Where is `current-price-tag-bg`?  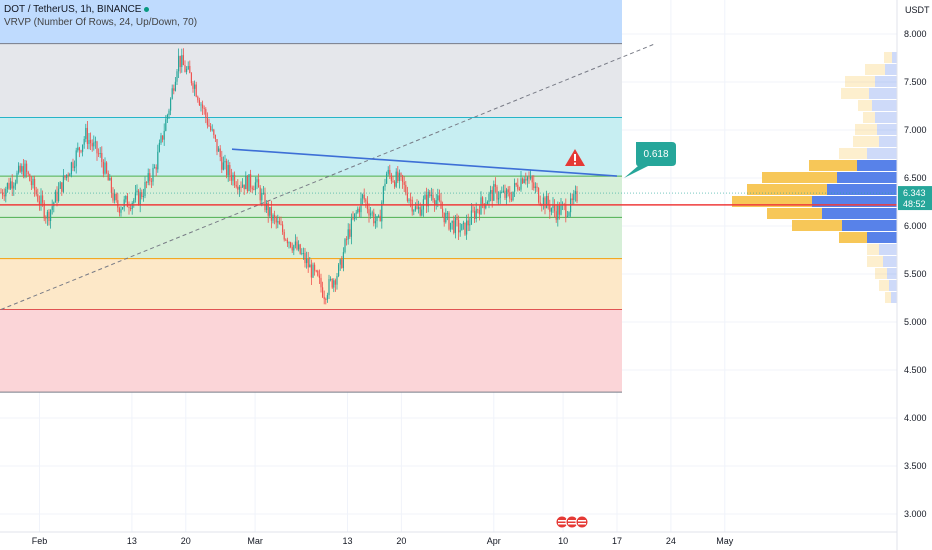
current-price-tag-bg is located at coordinates (915, 198).